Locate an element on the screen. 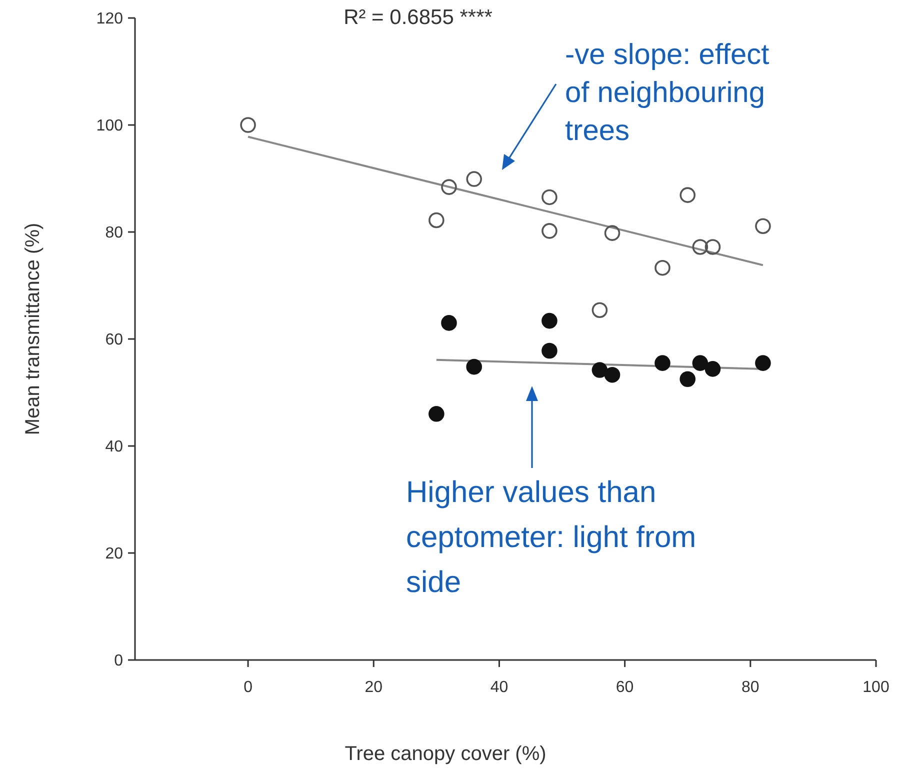  annotation: R² = 0.6855 **** is located at coordinates (418, 17).